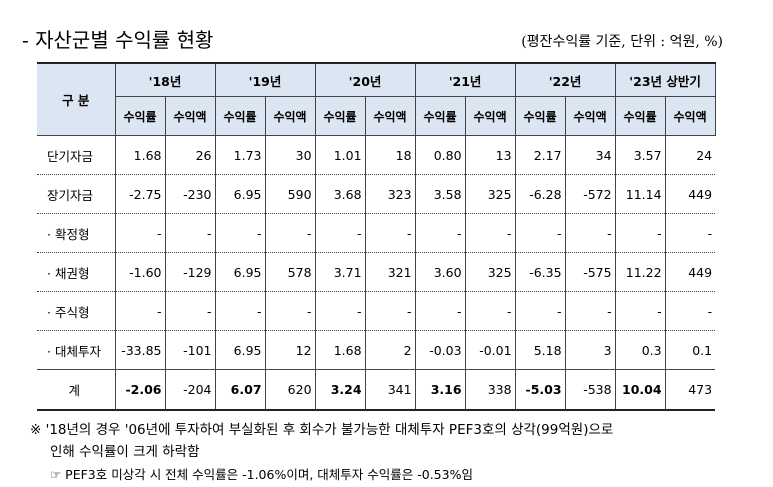 Image resolution: width=773 pixels, height=487 pixels. What do you see at coordinates (76, 194) in the screenshot?
I see `row-label: 장기자금` at bounding box center [76, 194].